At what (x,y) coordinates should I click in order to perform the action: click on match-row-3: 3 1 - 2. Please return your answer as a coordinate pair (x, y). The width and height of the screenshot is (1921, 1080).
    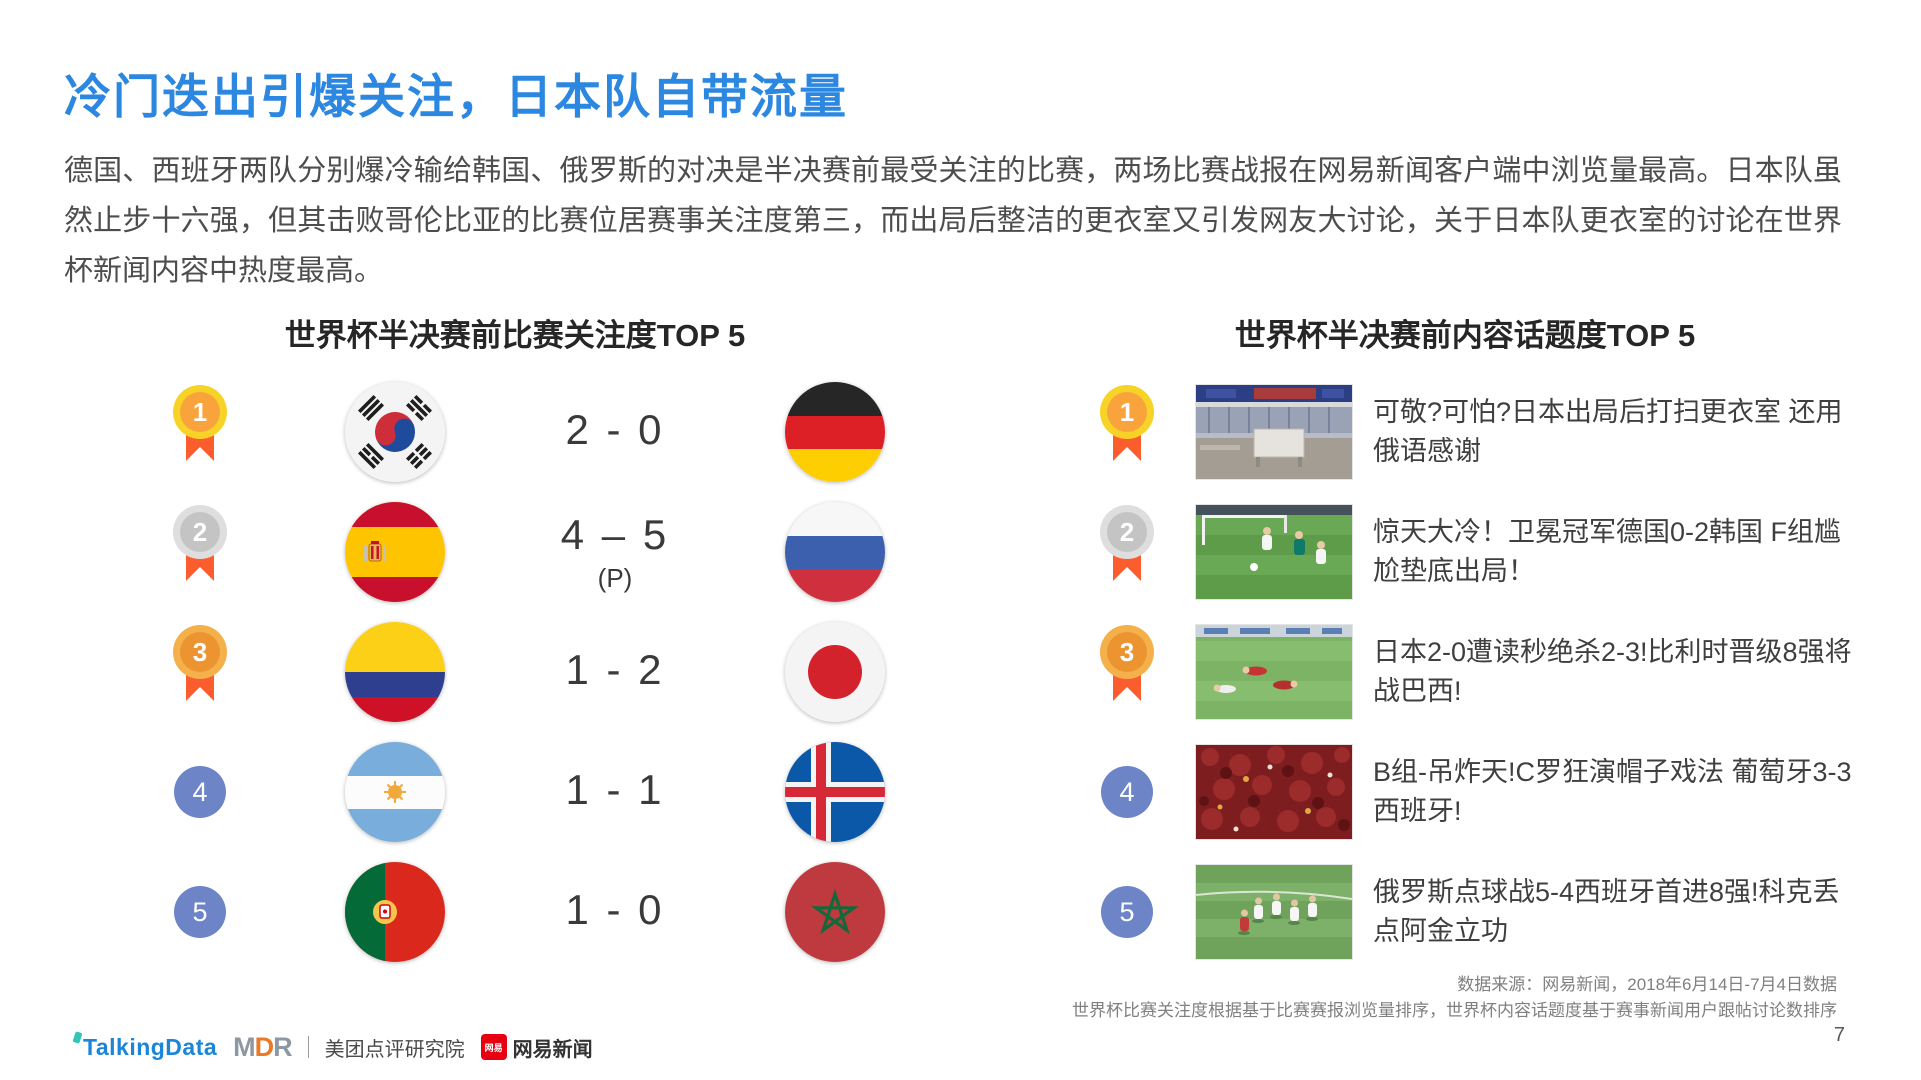
    Looking at the image, I should click on (515, 672).